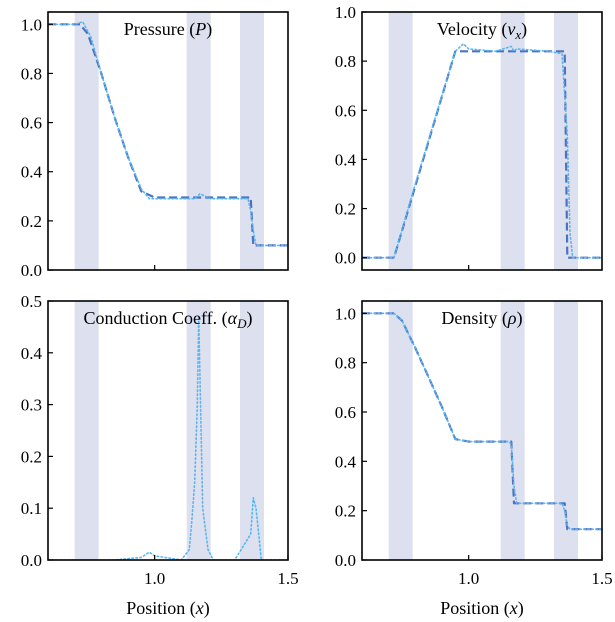  Describe the element at coordinates (482, 30) in the screenshot. I see `panel-title: Velocity (vx)` at that location.